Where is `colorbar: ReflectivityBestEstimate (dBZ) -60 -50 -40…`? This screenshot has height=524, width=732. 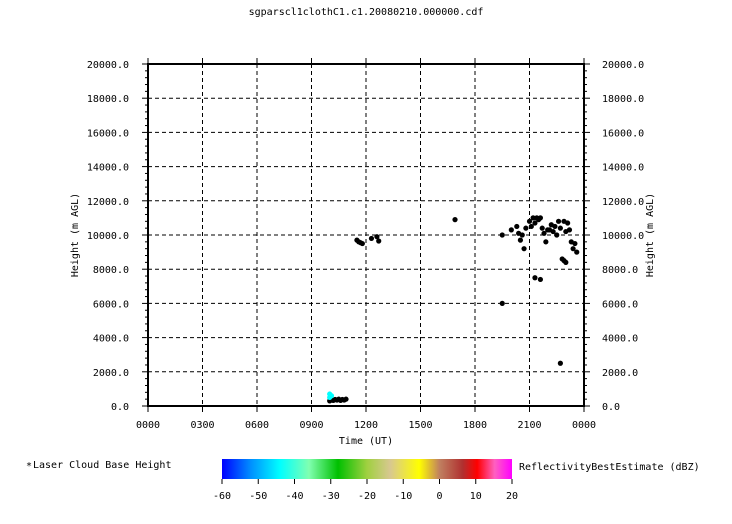
colorbar: ReflectivityBestEstimate (dBZ) -60 -50 -40… is located at coordinates (456, 480).